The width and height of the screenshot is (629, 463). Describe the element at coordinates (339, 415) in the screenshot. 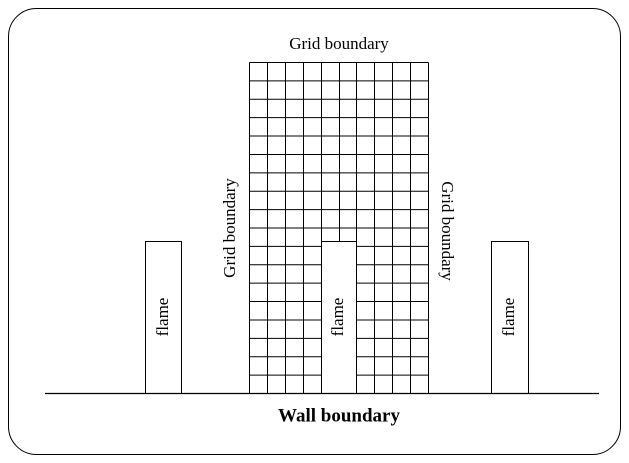

I see `wall-label: Wall boundary` at that location.